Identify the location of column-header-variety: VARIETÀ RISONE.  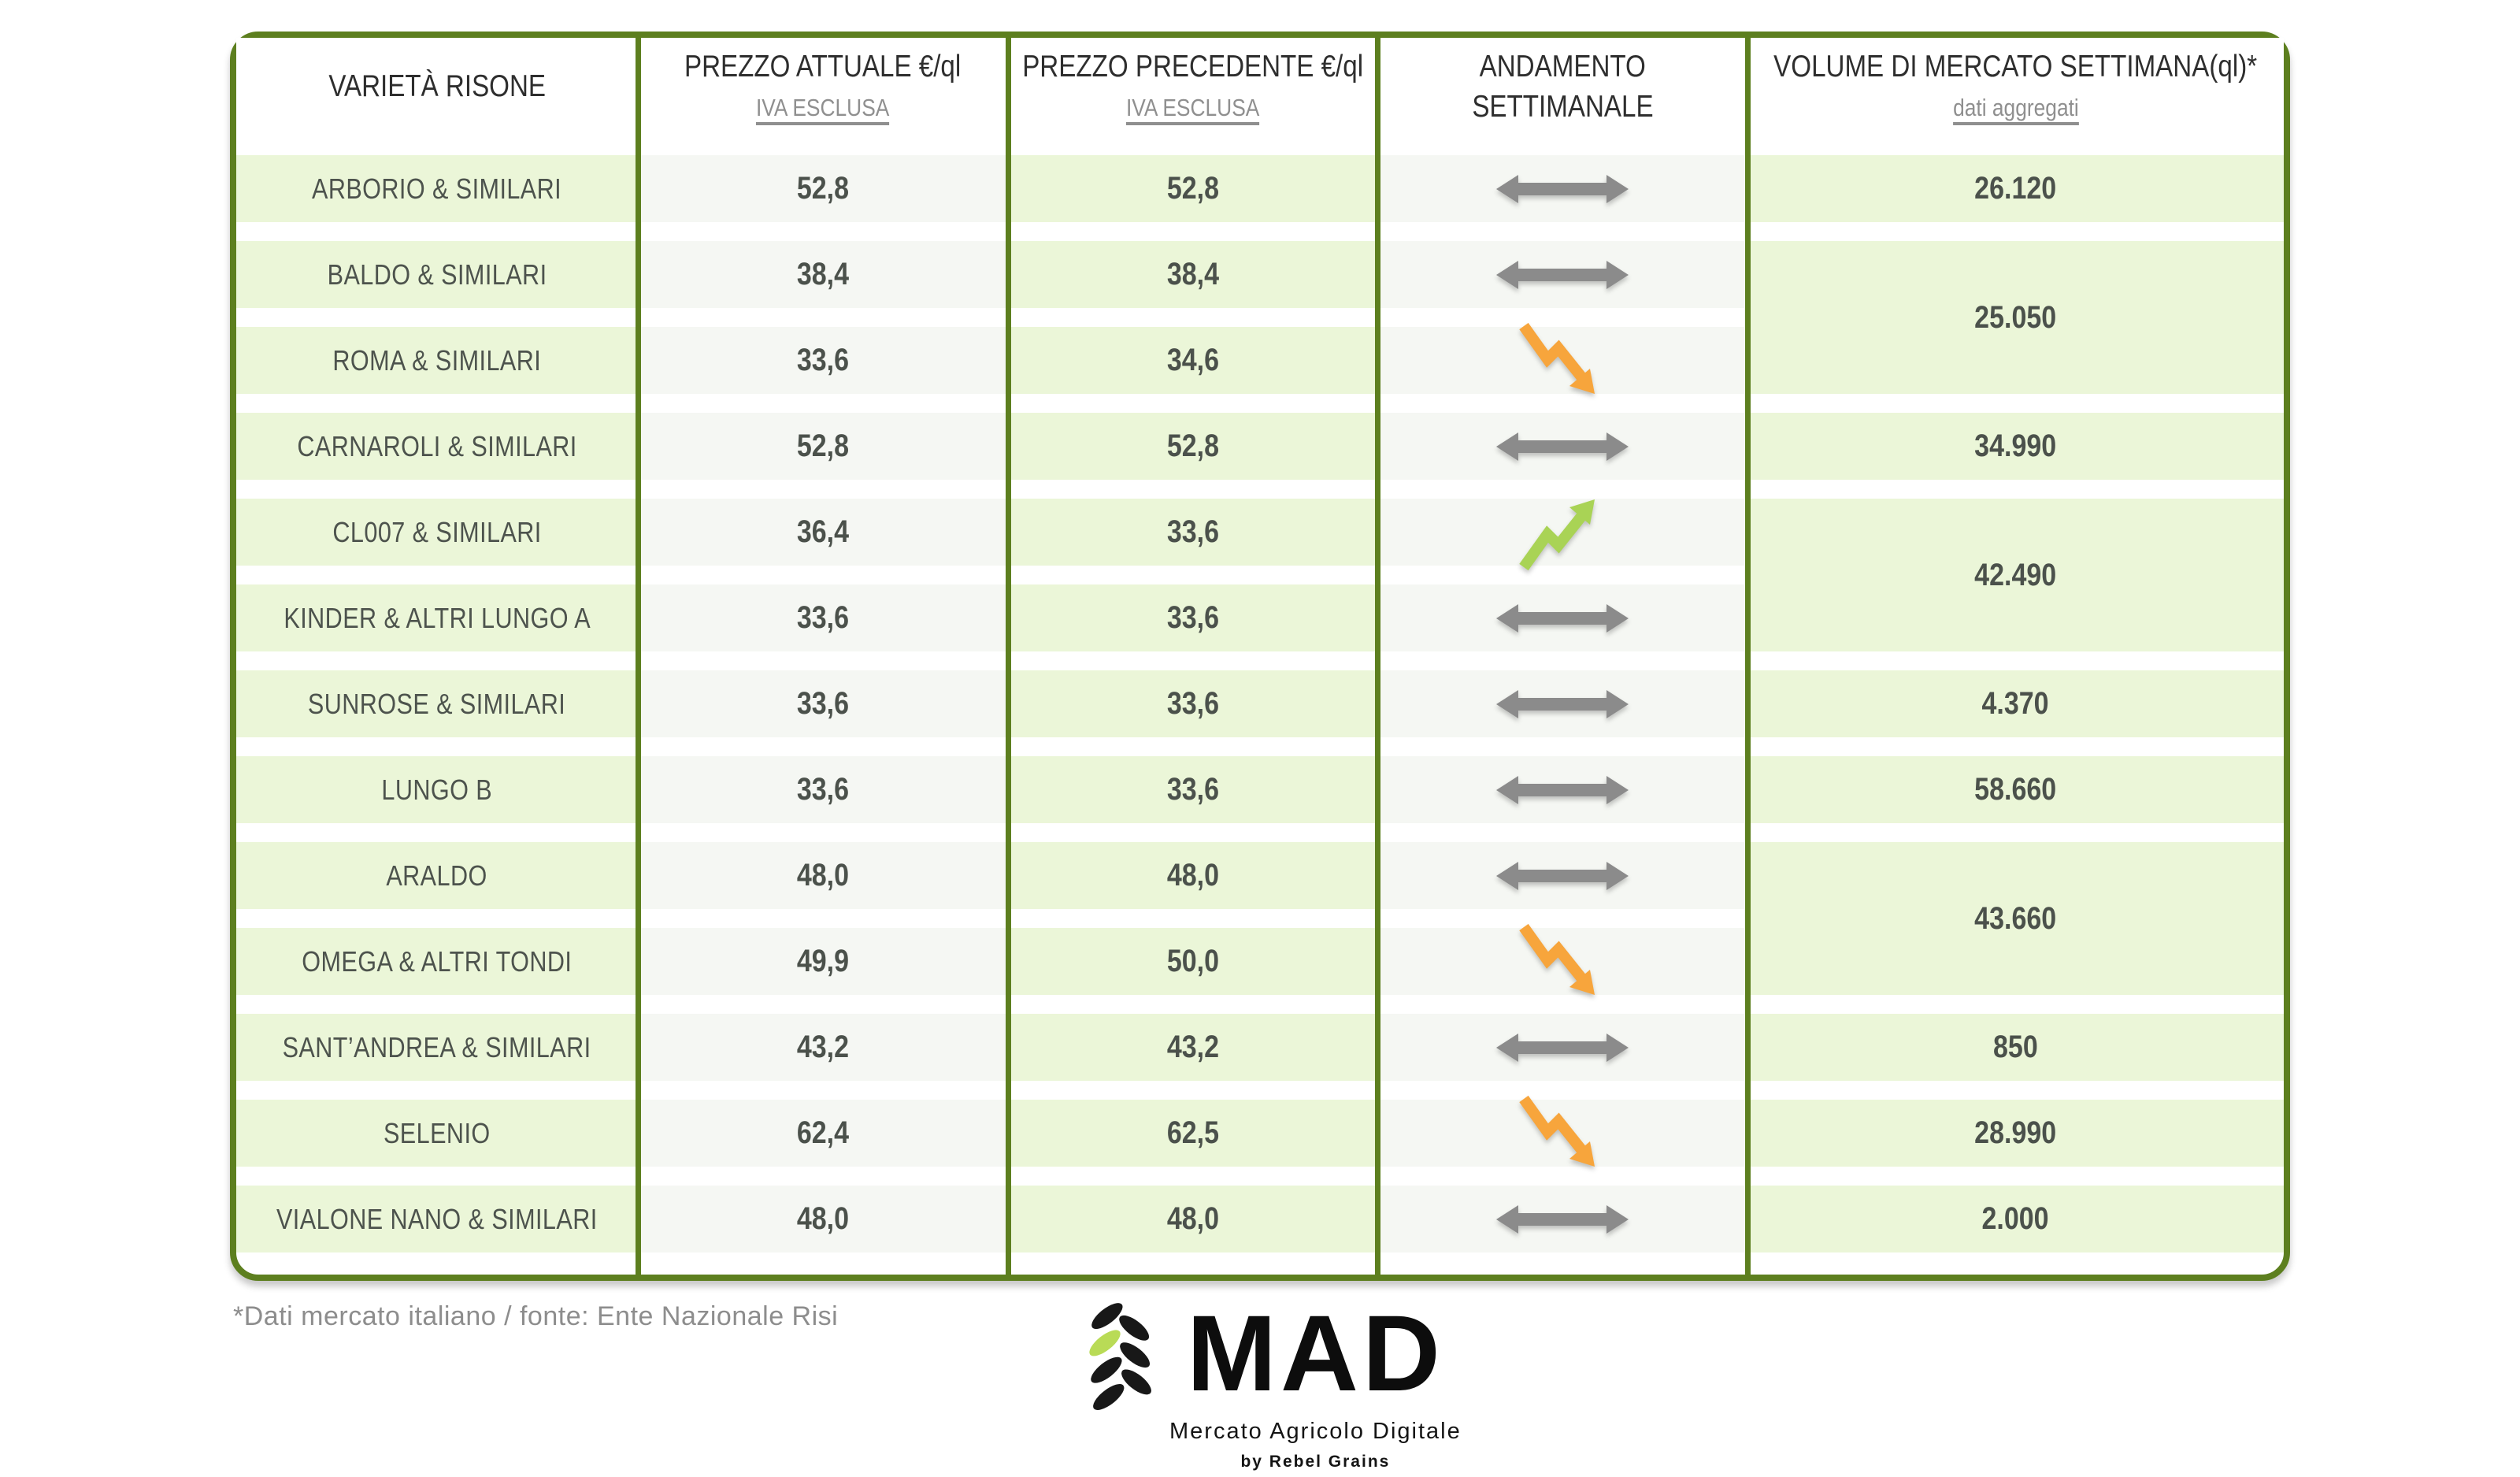
(437, 87).